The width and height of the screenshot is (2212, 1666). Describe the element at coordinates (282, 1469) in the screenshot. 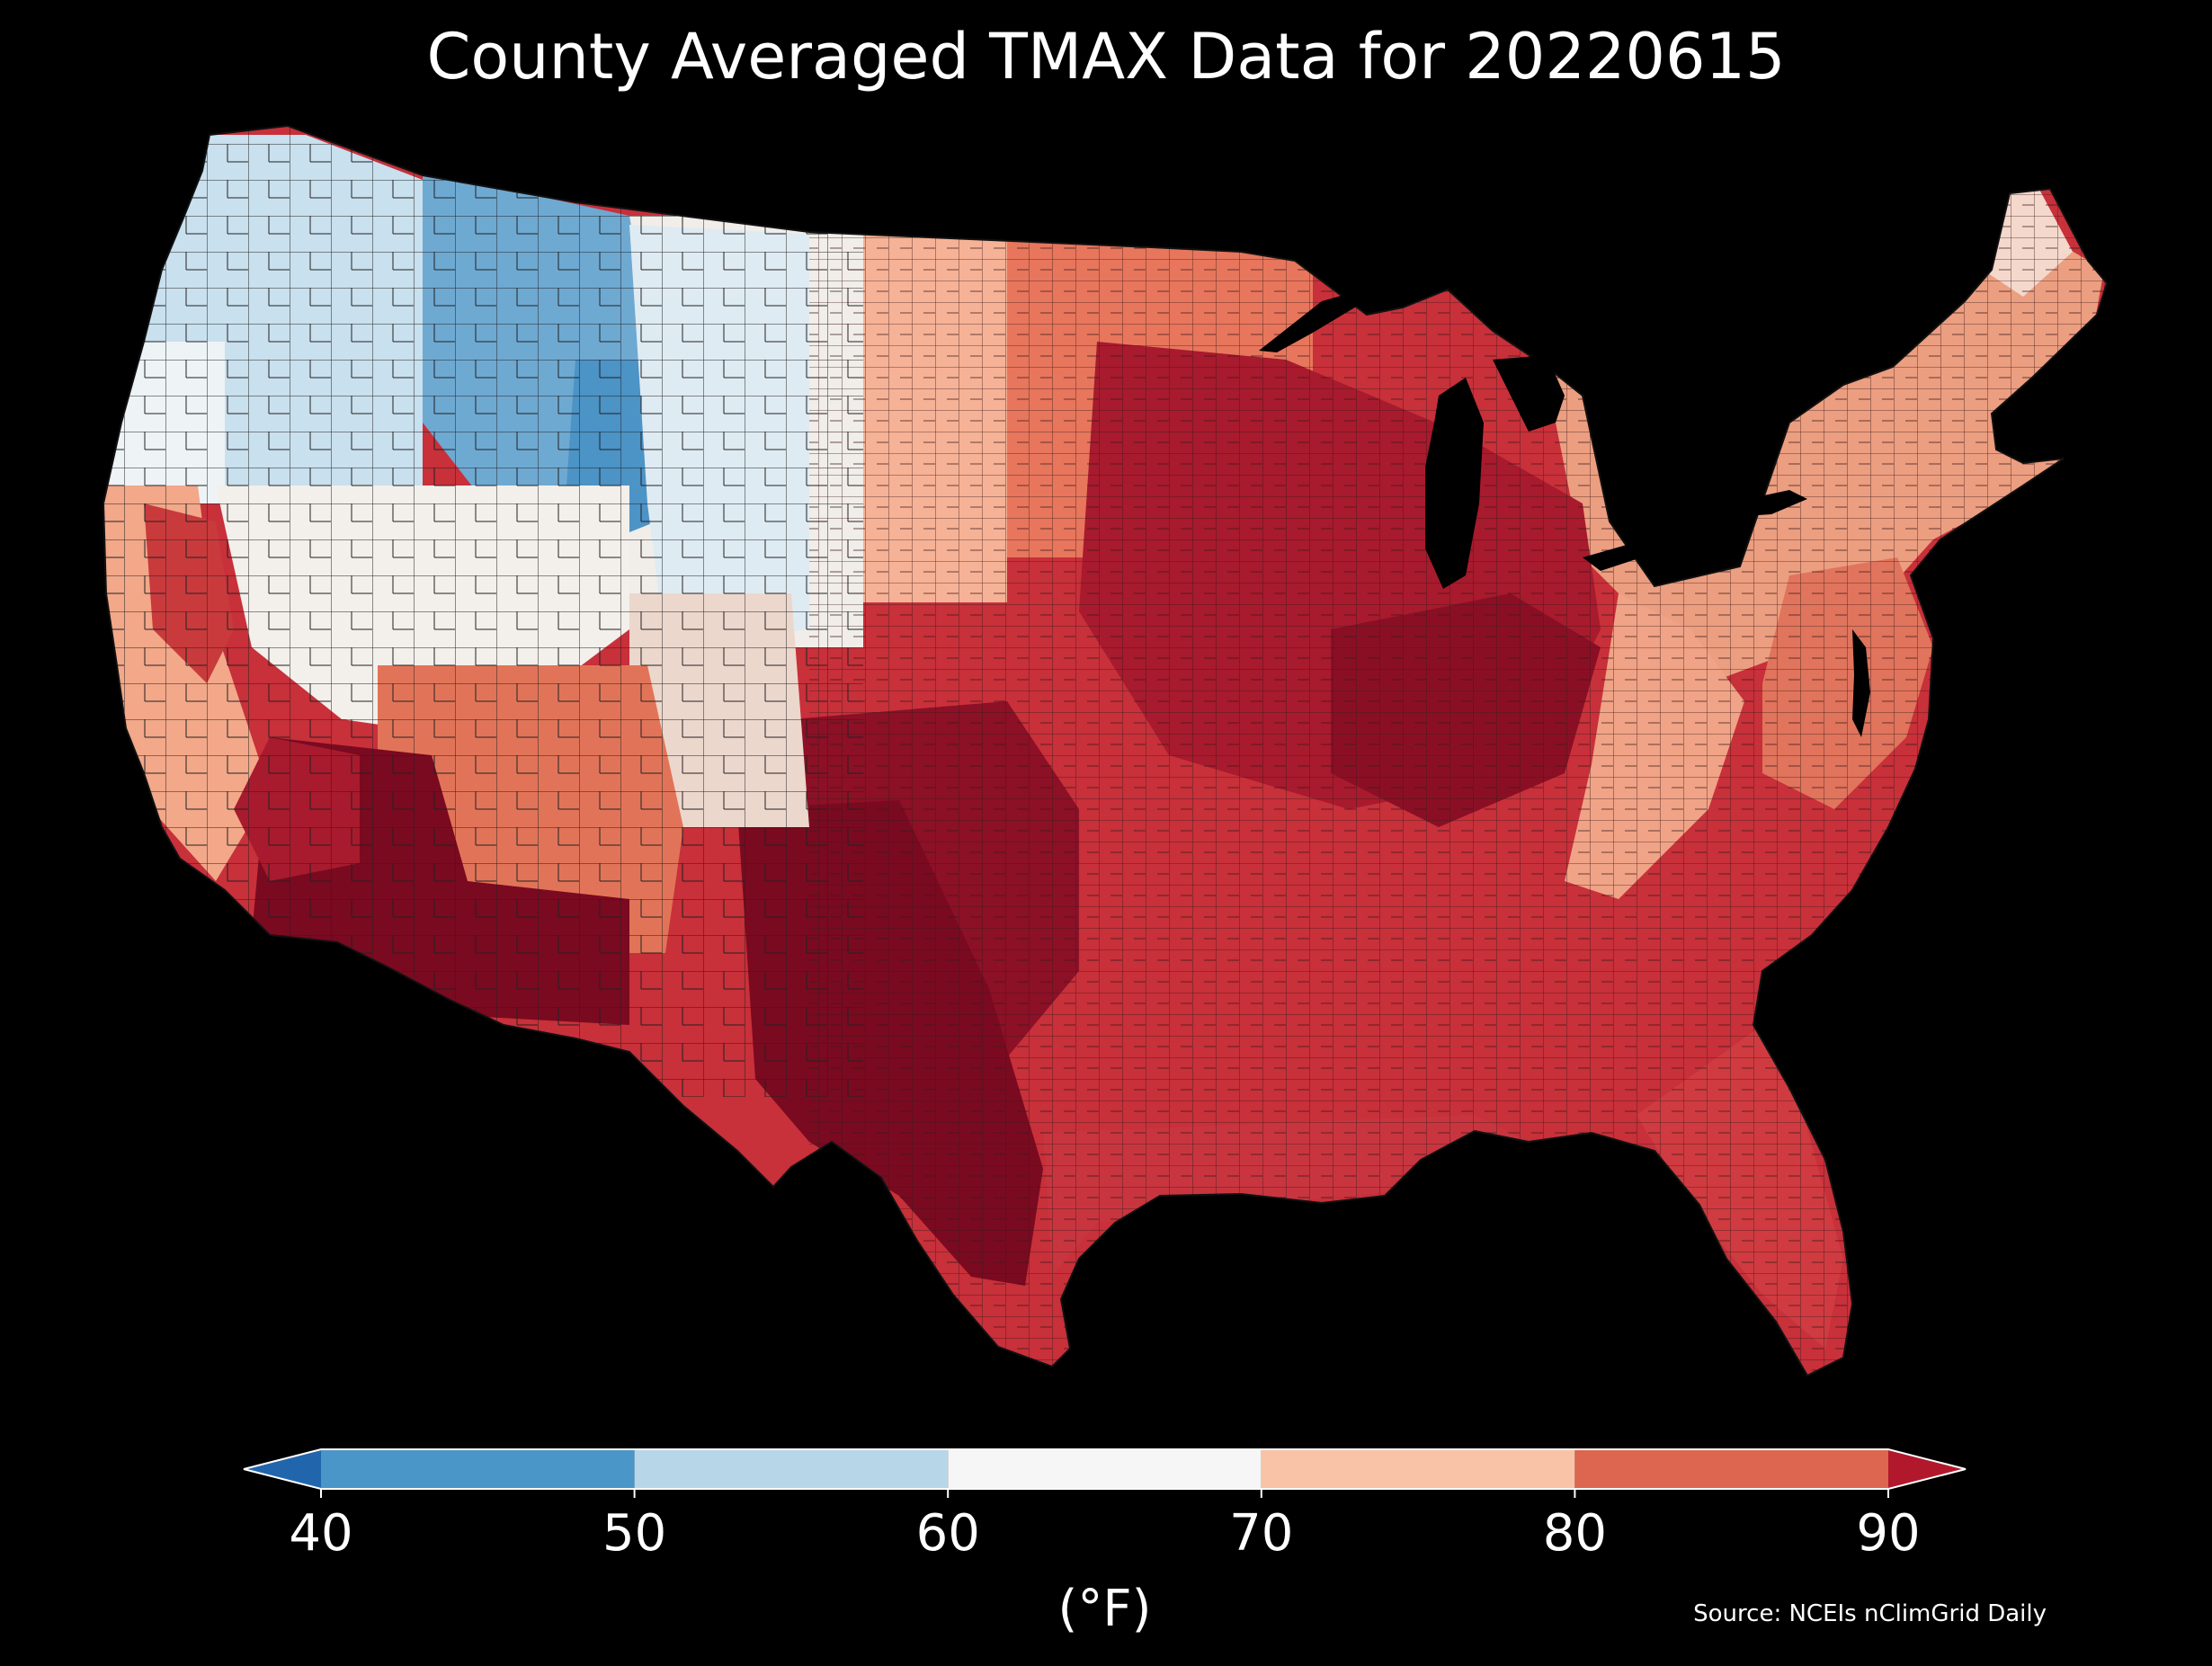

I see `colorbar-under-arrow` at that location.